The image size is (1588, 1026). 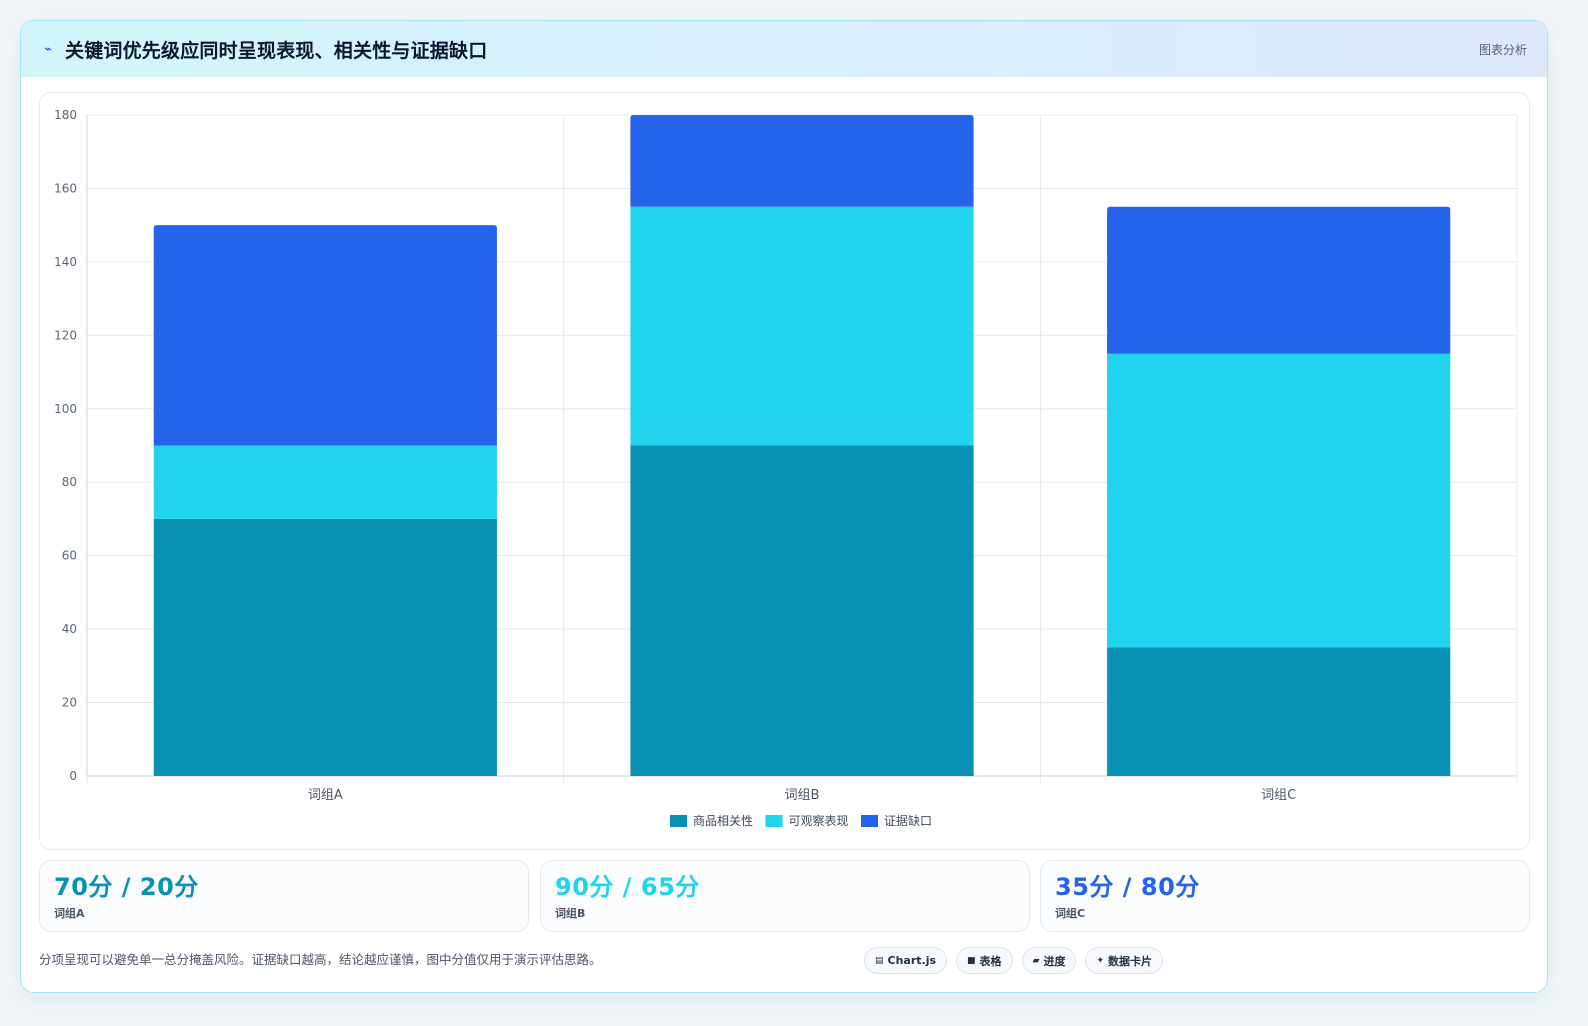 What do you see at coordinates (65, 335) in the screenshot?
I see `y-tick-label: 120` at bounding box center [65, 335].